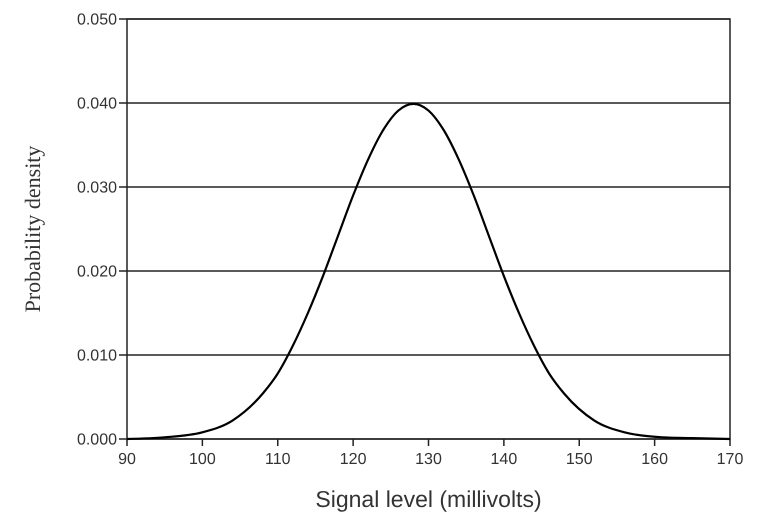 The width and height of the screenshot is (757, 529). What do you see at coordinates (97, 440) in the screenshot?
I see `y-tick-label: 0.000` at bounding box center [97, 440].